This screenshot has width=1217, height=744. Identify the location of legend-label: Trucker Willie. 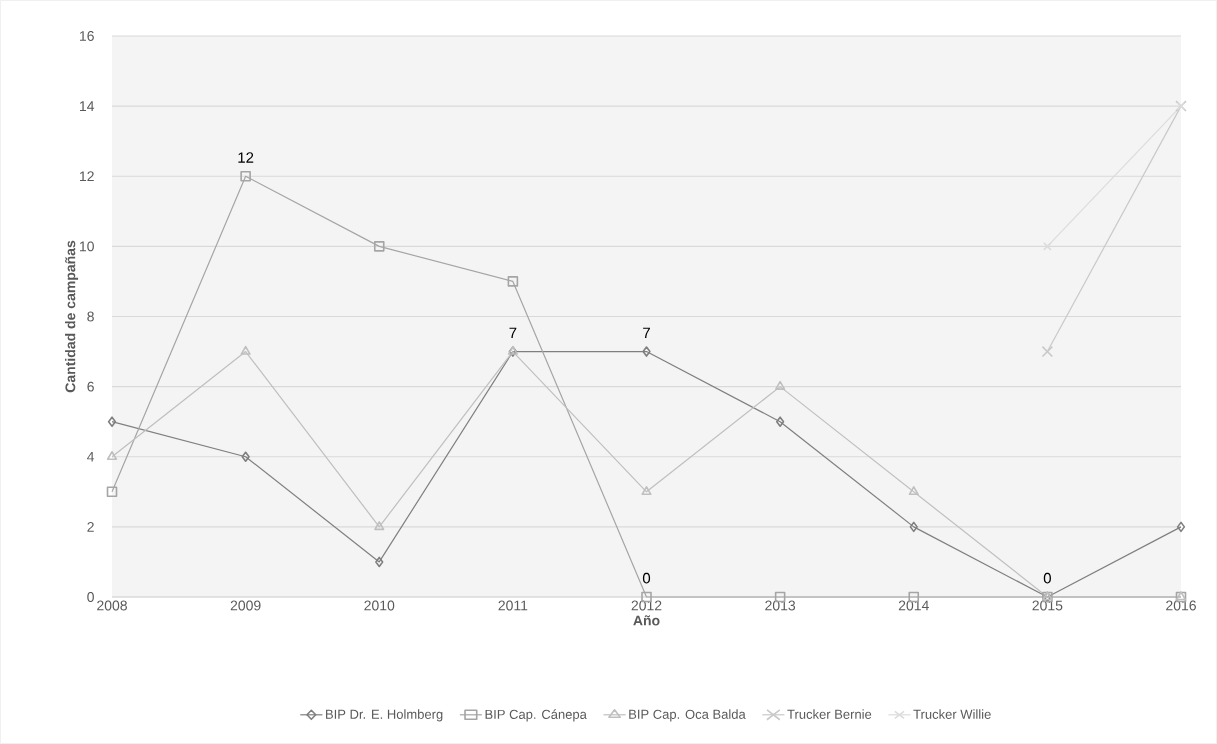
(952, 714).